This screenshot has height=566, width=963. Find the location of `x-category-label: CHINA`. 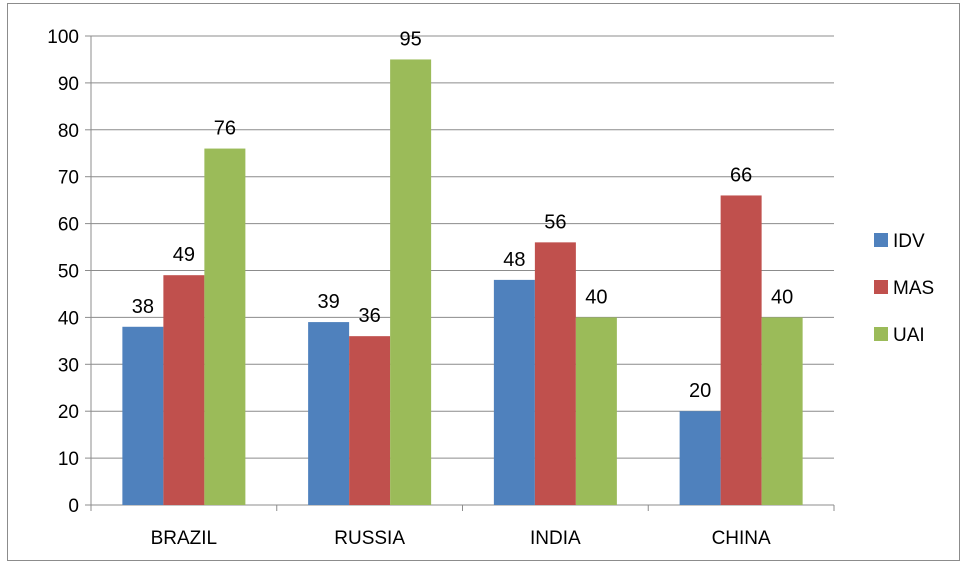

x-category-label: CHINA is located at coordinates (741, 538).